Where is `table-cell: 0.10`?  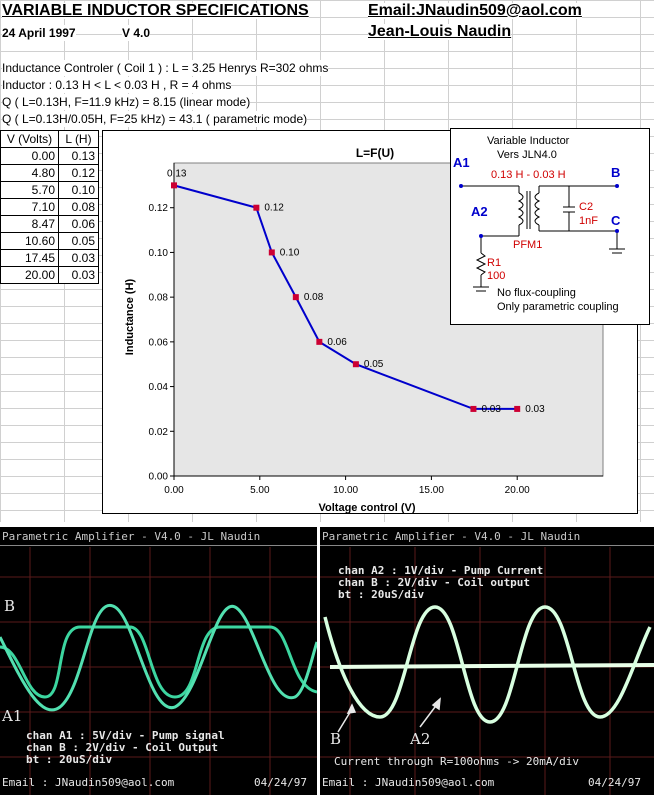
table-cell: 0.10 is located at coordinates (78, 190).